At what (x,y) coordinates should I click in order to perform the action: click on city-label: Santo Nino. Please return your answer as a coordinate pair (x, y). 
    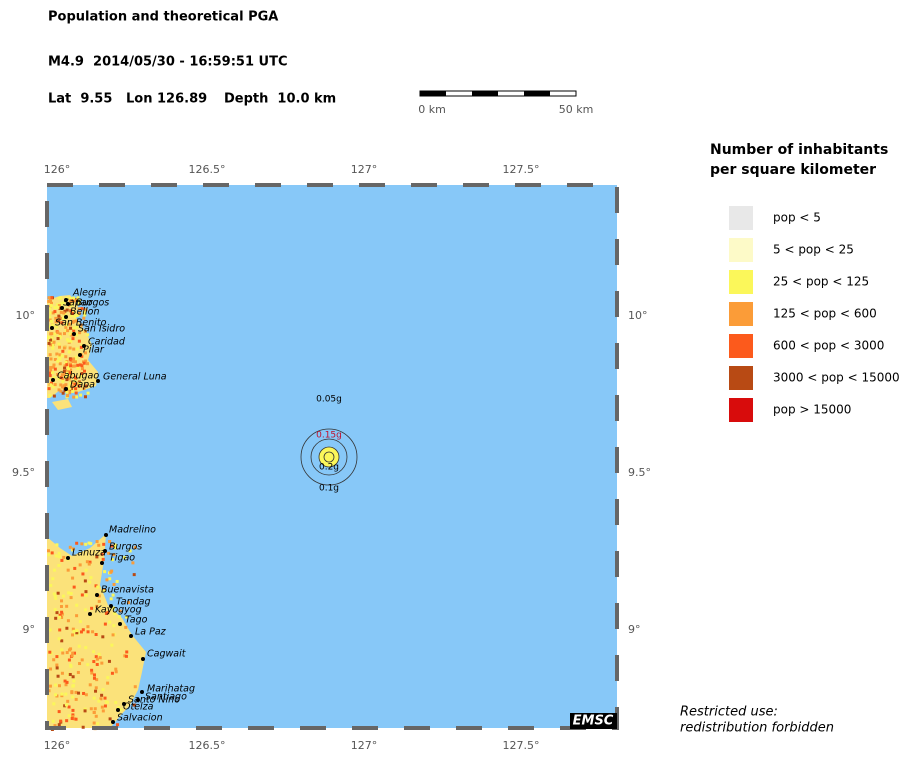
    Looking at the image, I should click on (154, 700).